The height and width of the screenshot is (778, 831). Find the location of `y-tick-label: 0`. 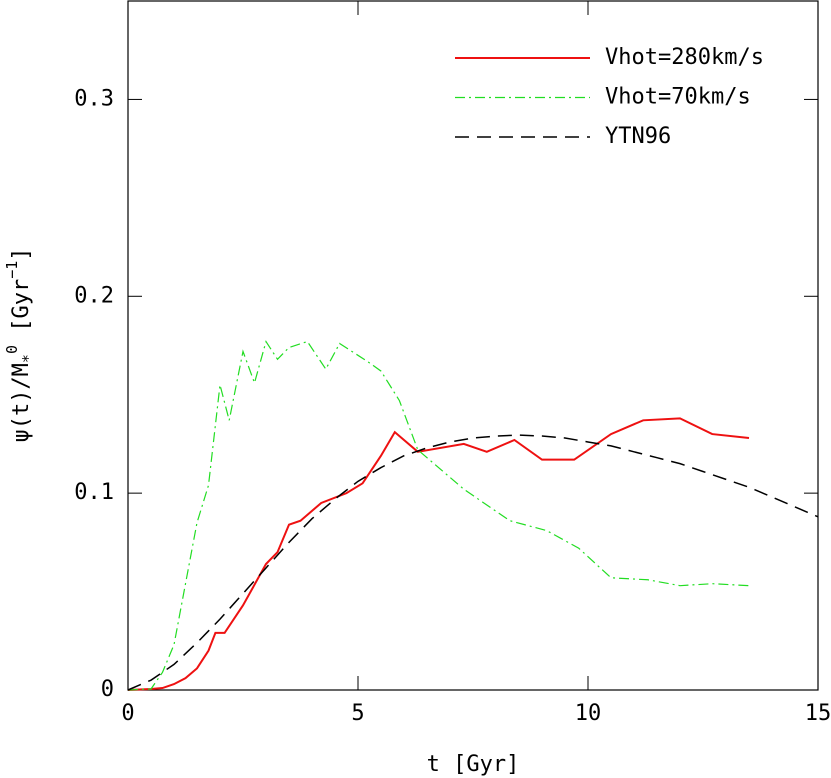

y-tick-label: 0 is located at coordinates (107, 689).